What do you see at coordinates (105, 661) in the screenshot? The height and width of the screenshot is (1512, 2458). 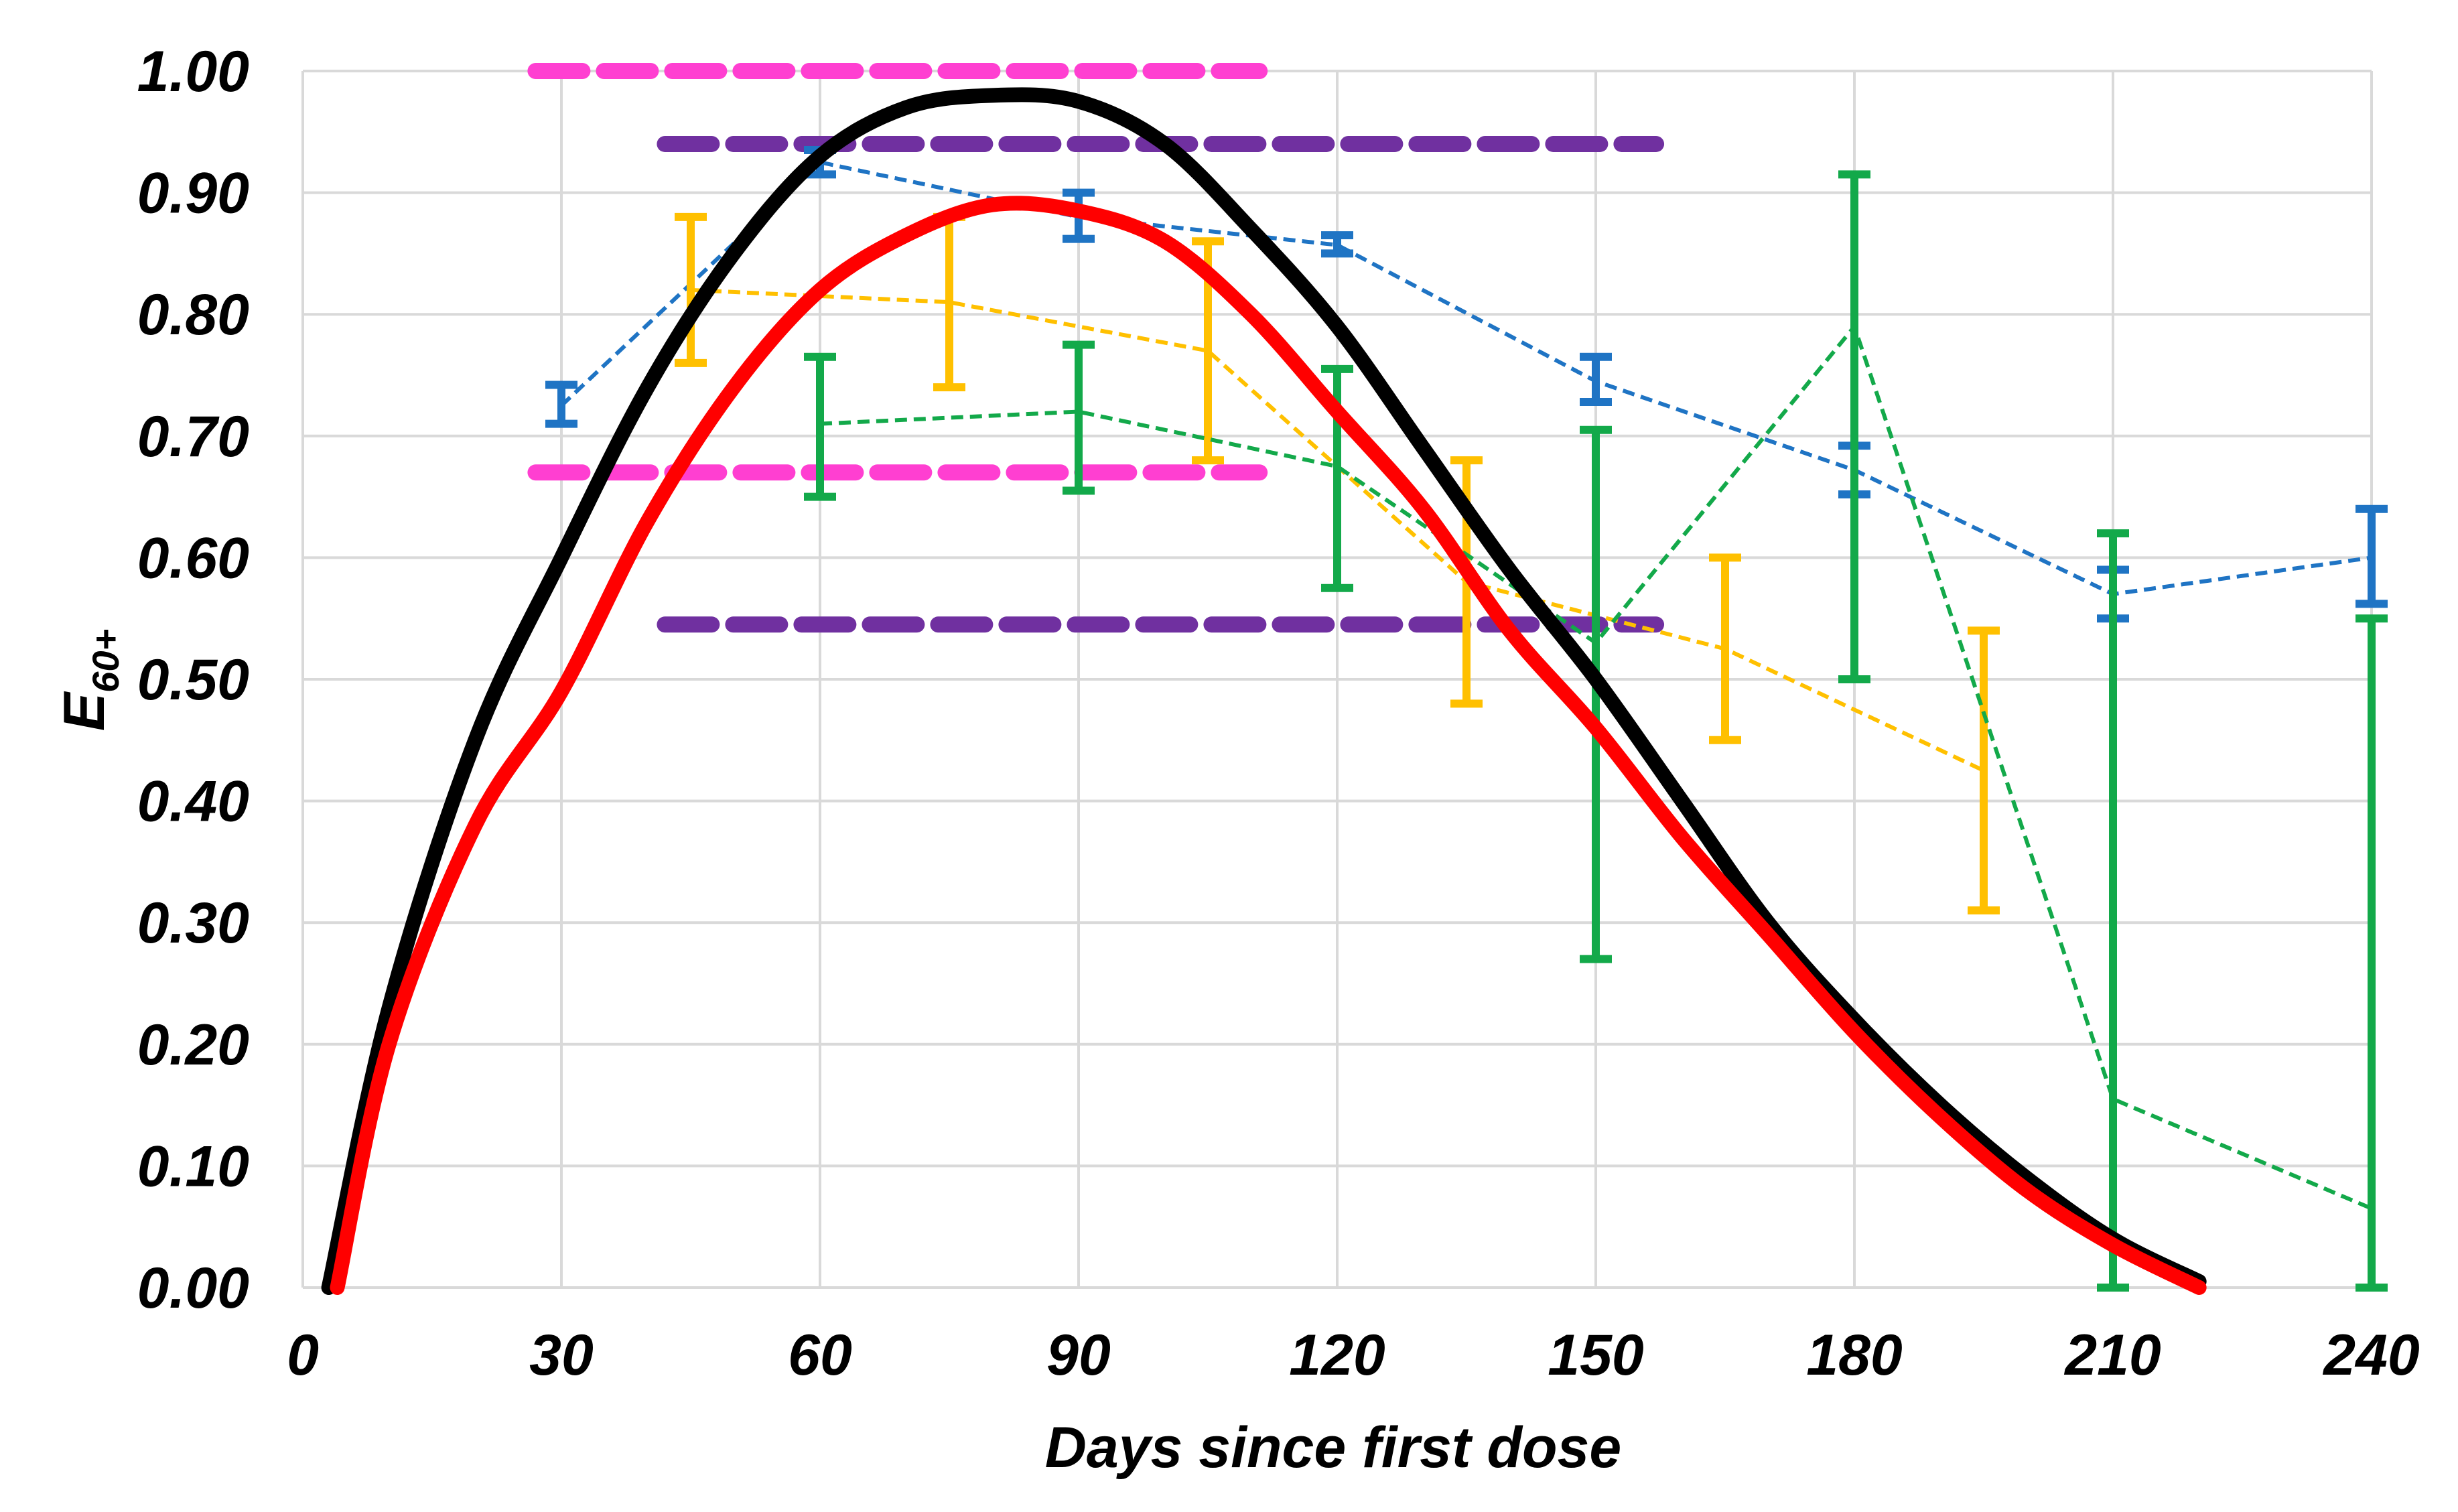 I see `y-axis-title-subscript: 60+` at bounding box center [105, 661].